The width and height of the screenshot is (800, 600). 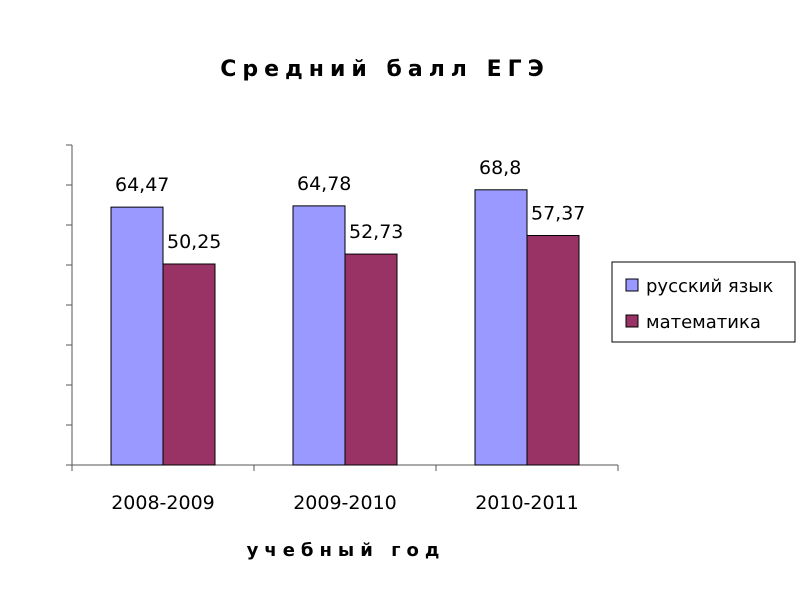 I want to click on data-label: 68,8, so click(x=500, y=168).